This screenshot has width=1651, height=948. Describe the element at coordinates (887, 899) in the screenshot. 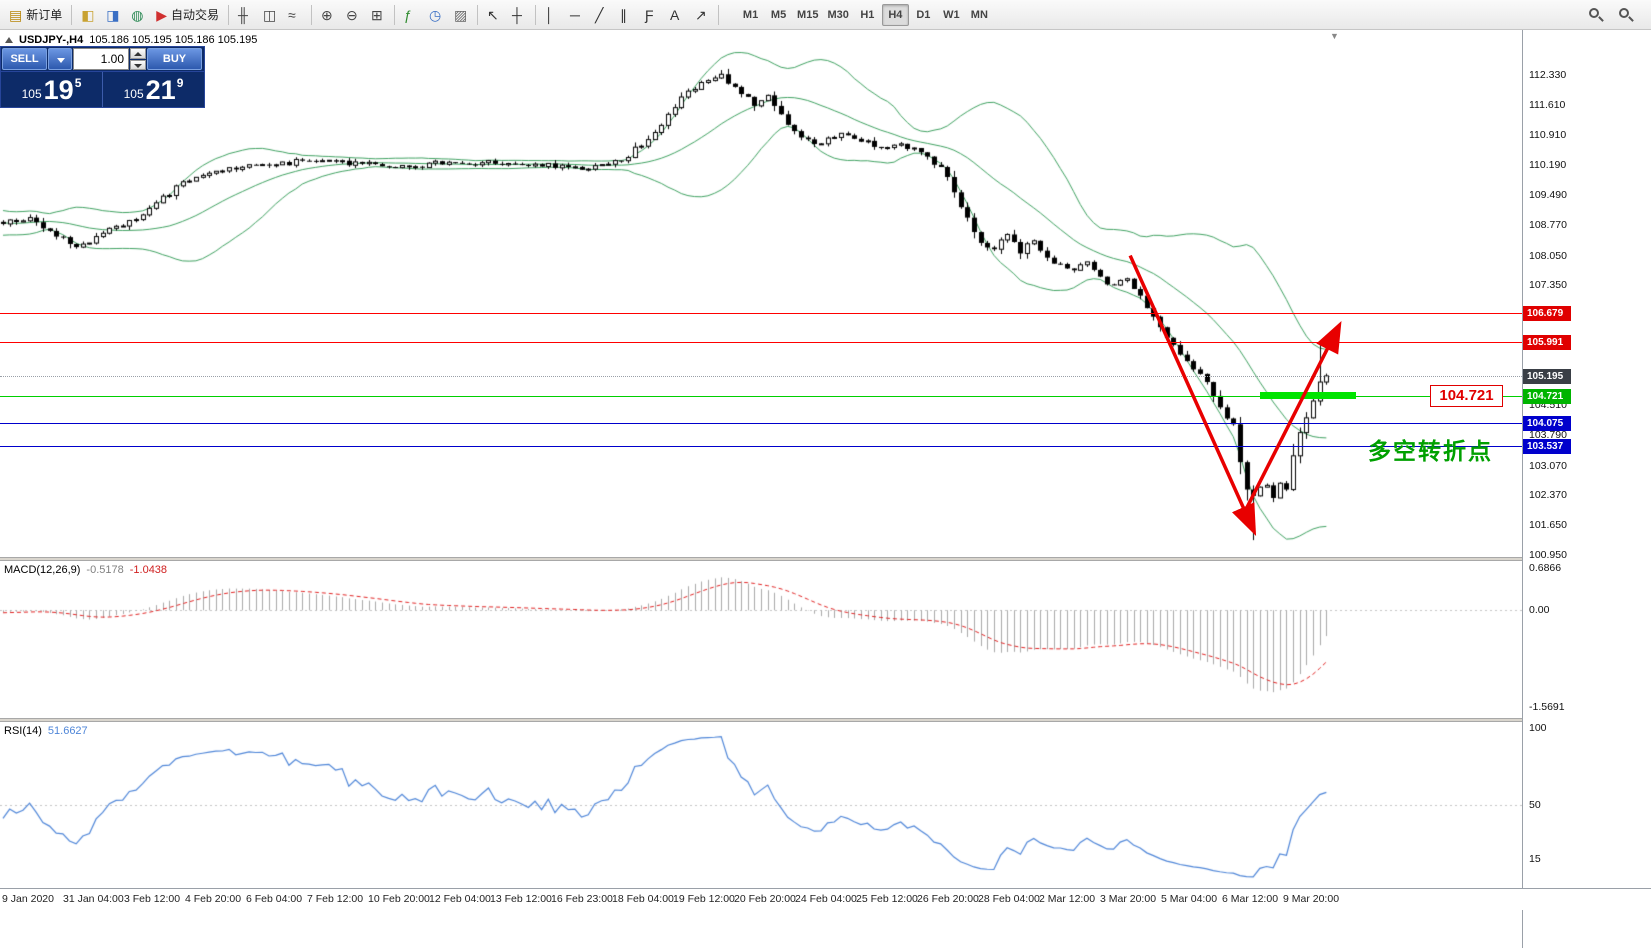

I see `time-label: 25 Feb 12:00` at that location.